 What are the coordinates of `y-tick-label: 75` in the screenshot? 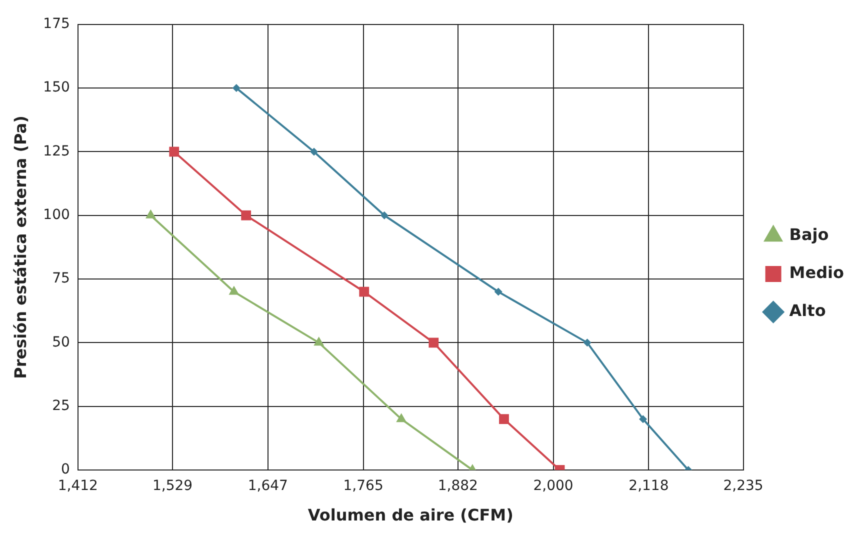 It's located at (61, 278).